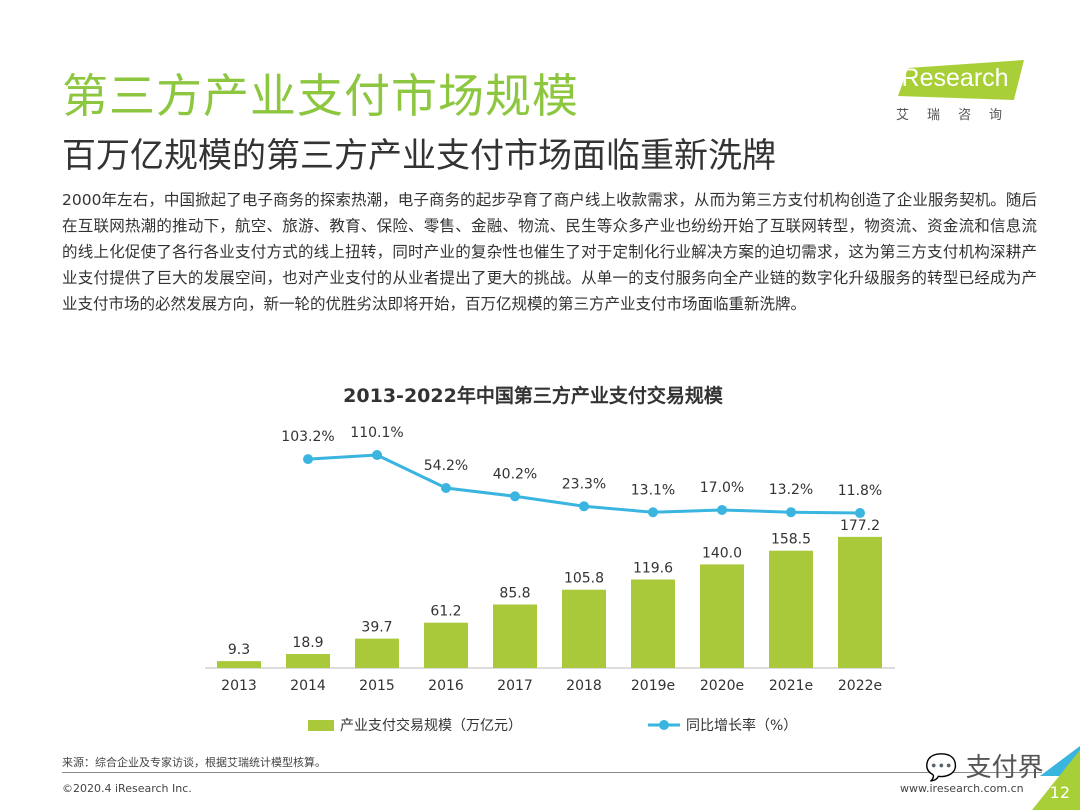 This screenshot has height=810, width=1080. Describe the element at coordinates (941, 768) in the screenshot. I see `wechat-icon: 💬` at that location.